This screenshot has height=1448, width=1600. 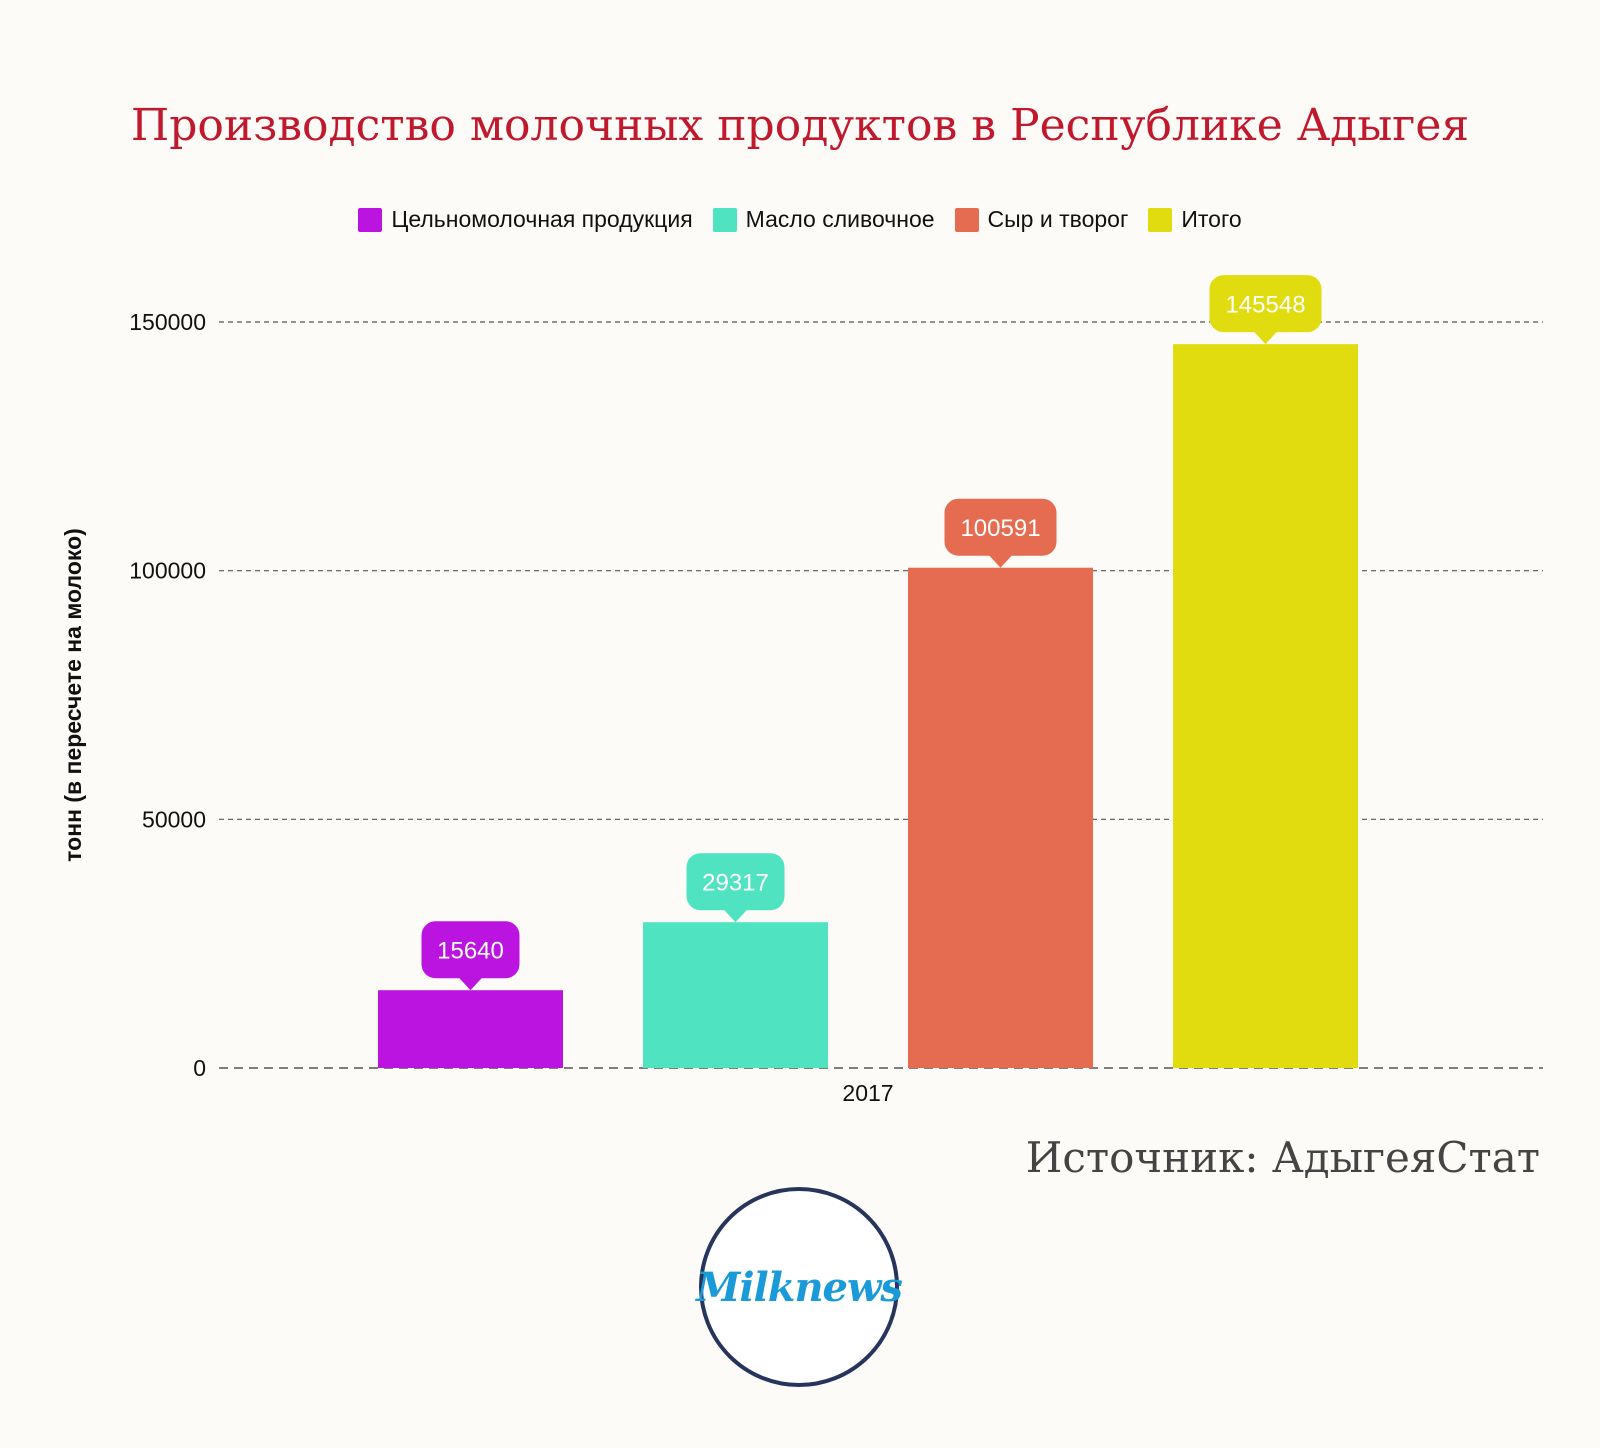 What do you see at coordinates (1282, 1157) in the screenshot?
I see `source-note: Источник: АдыгеяСтат` at bounding box center [1282, 1157].